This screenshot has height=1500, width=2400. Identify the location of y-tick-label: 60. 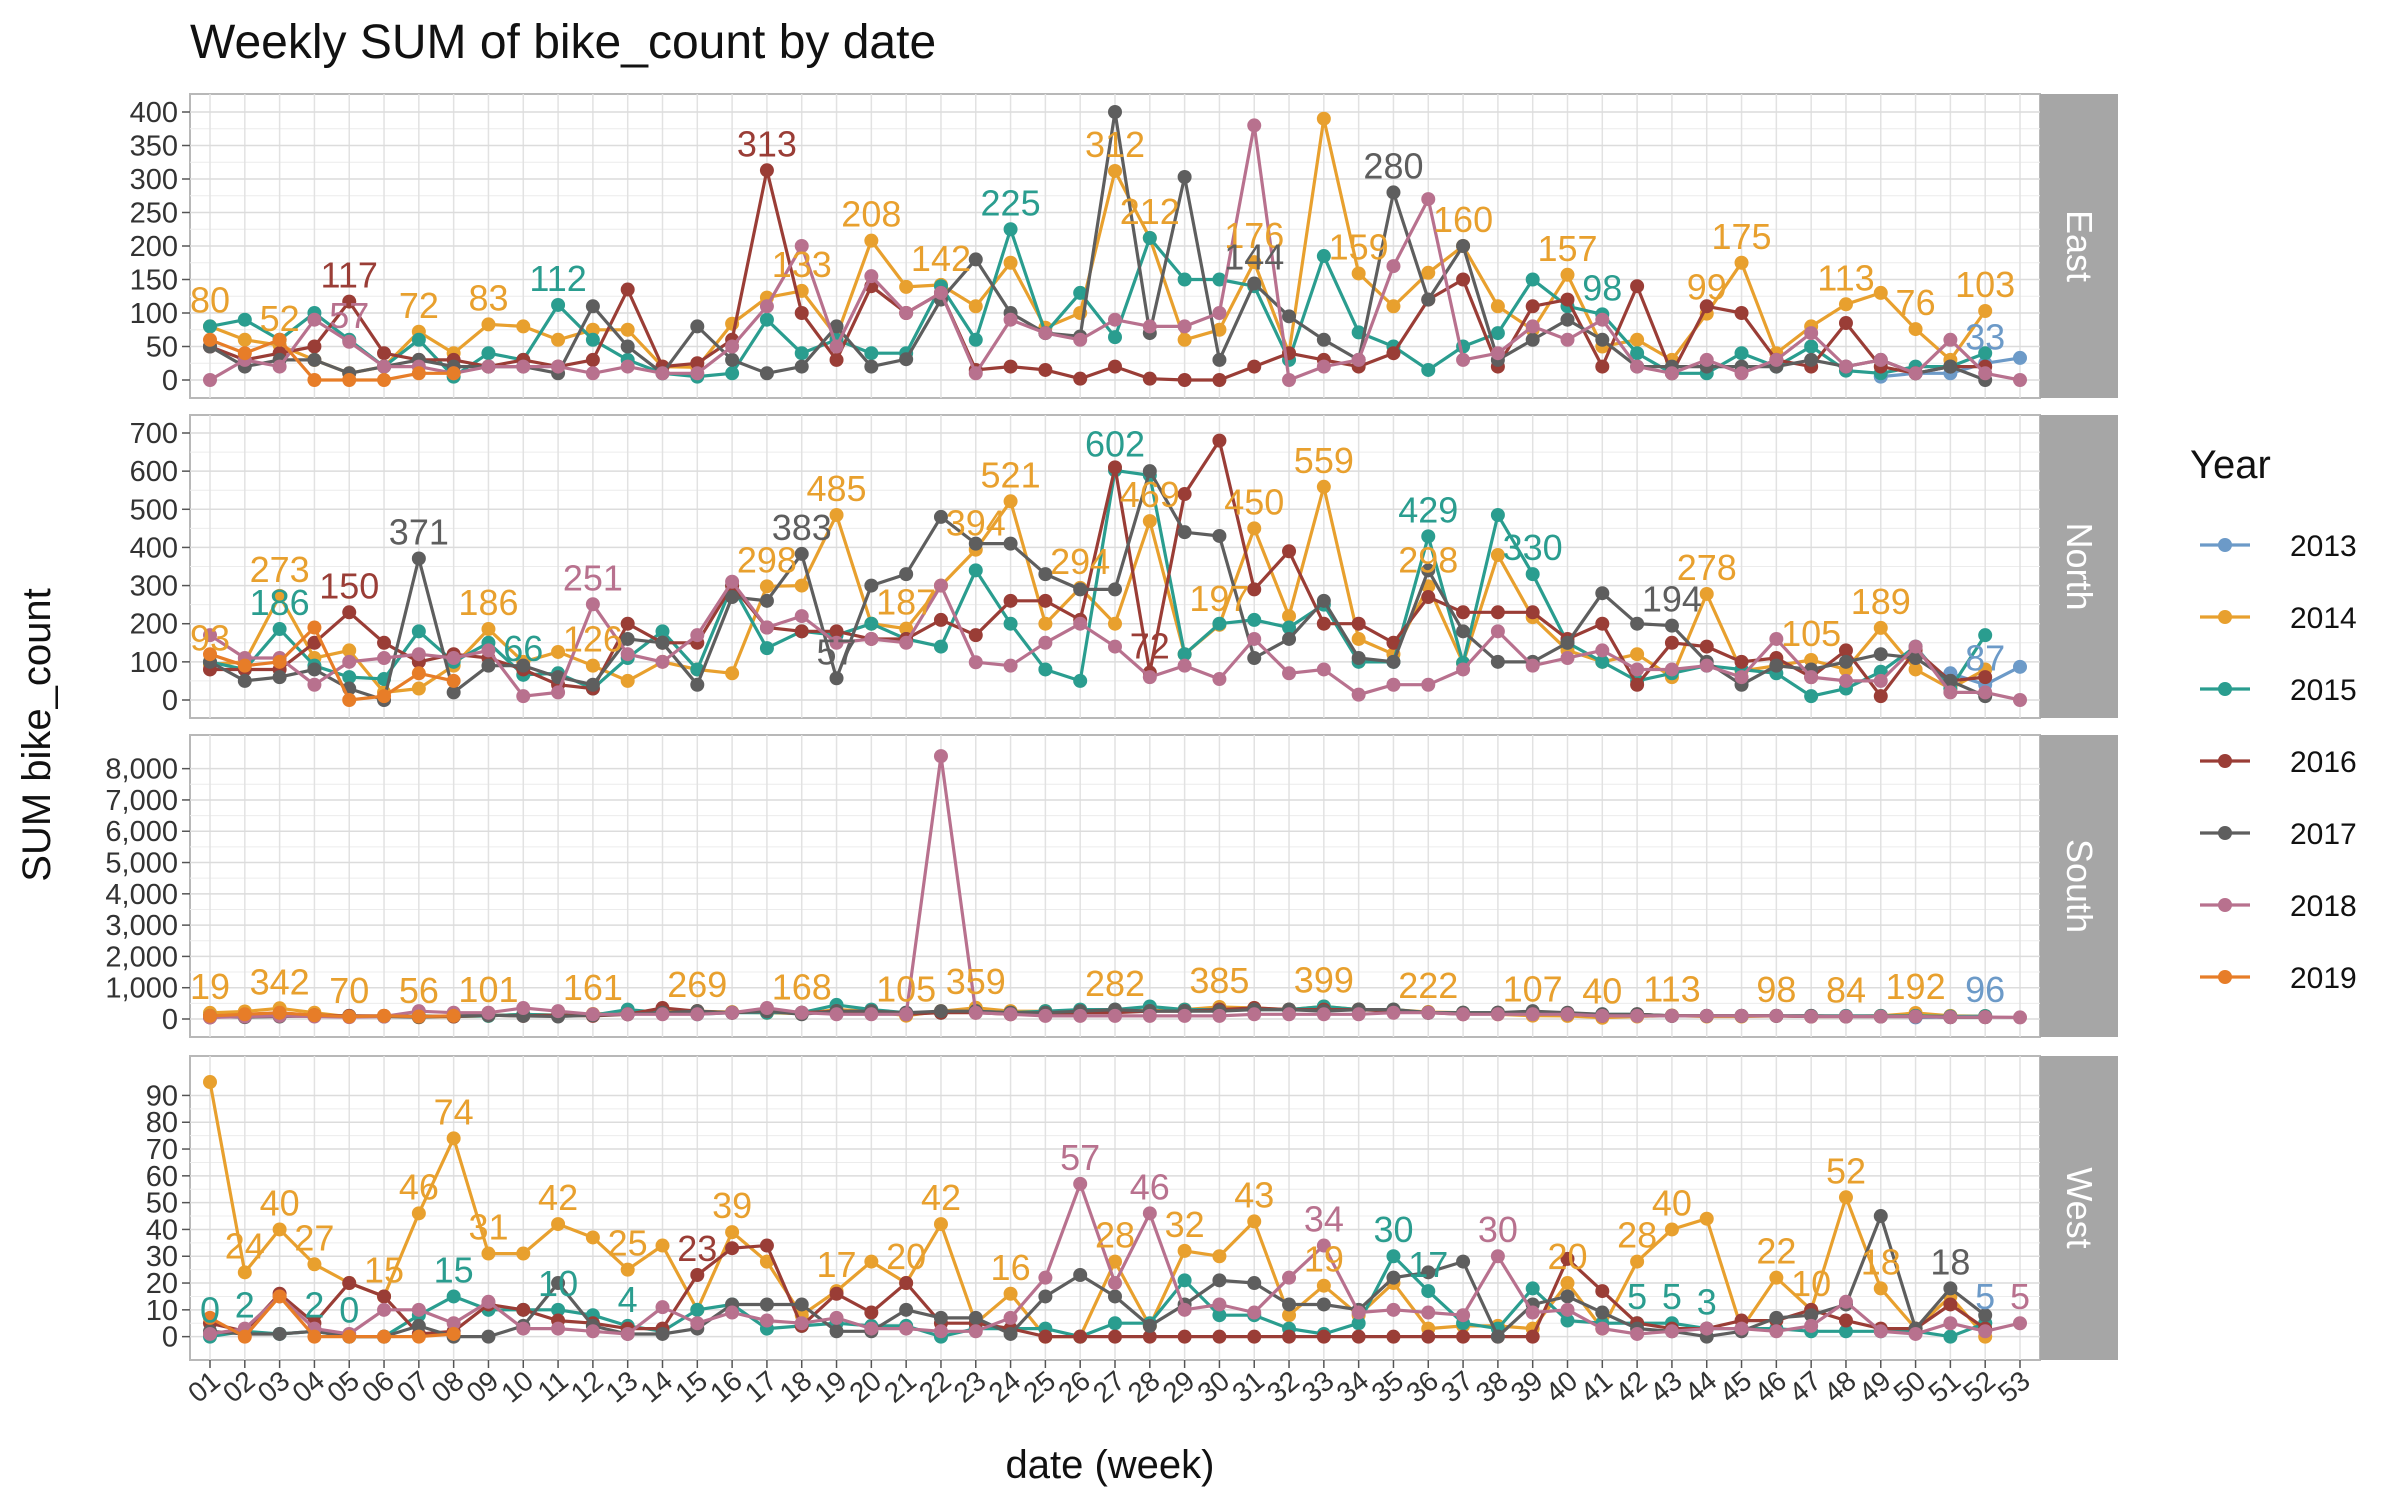
(162, 1177).